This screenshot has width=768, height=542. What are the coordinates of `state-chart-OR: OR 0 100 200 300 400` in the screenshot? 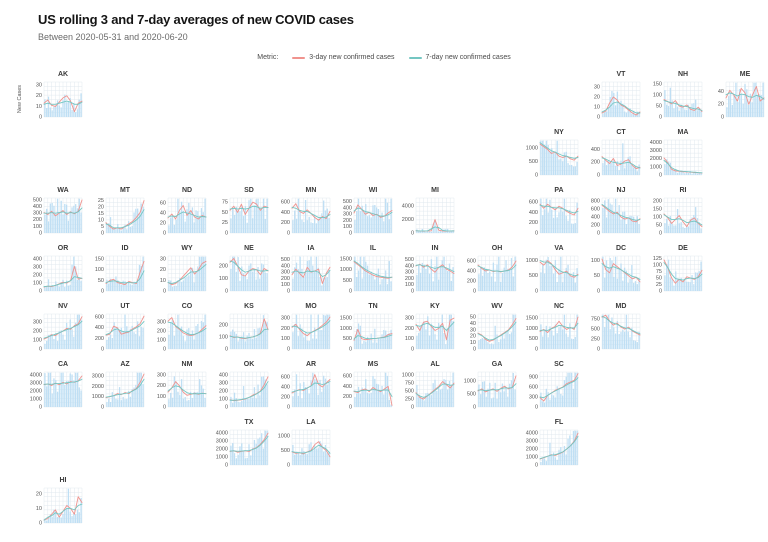 It's located at (53, 273).